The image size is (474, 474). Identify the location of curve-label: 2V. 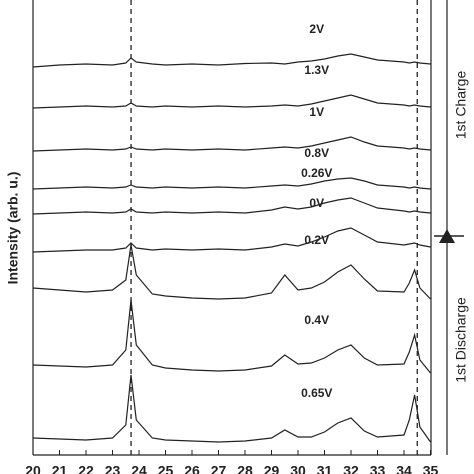
(316, 29).